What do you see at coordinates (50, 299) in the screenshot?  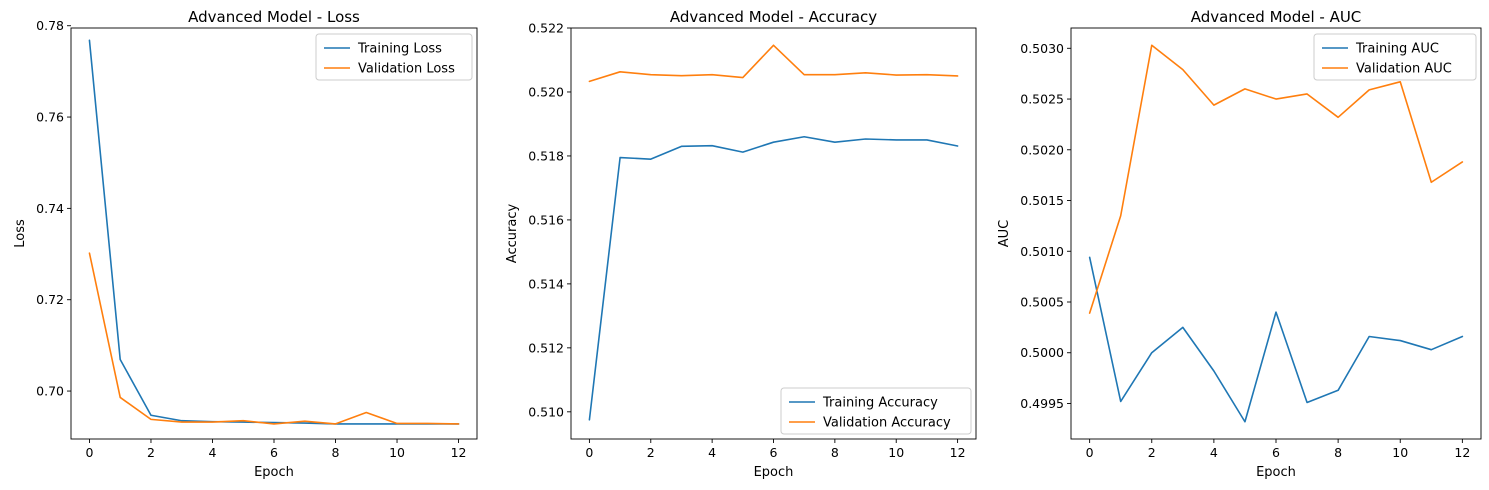 I see `y-tick-label: 0.72` at bounding box center [50, 299].